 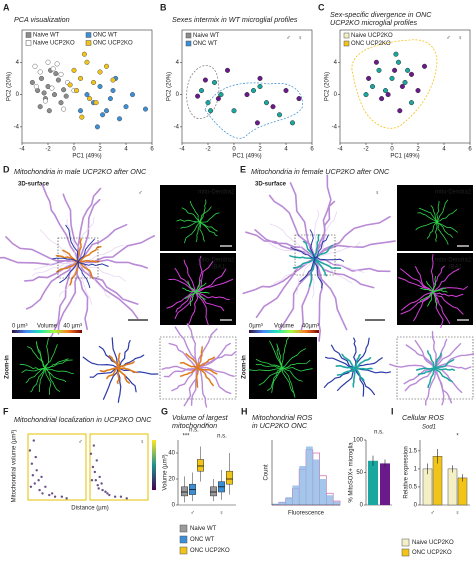 I want to click on y-axis-label: Relative expression, so click(x=407, y=472).